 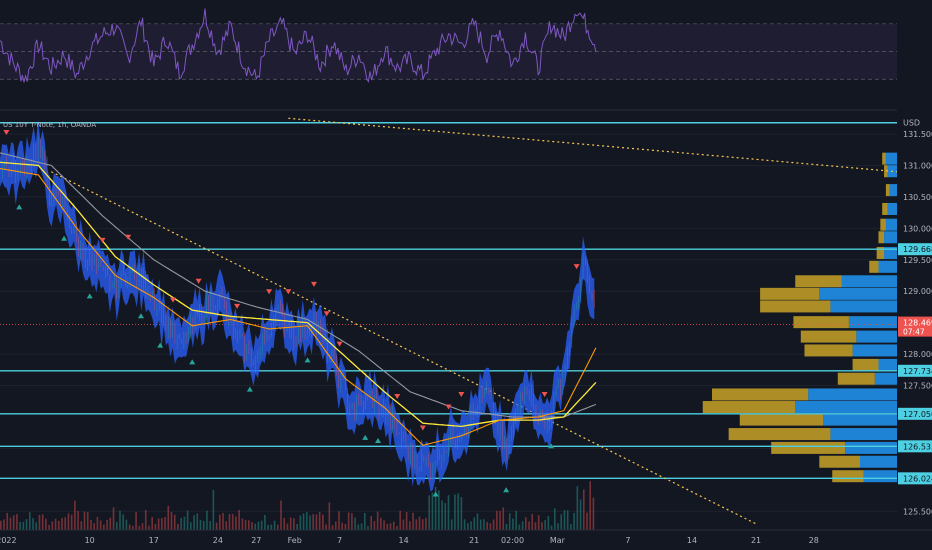 I want to click on price-tick-label: 125.500, so click(x=917, y=511).